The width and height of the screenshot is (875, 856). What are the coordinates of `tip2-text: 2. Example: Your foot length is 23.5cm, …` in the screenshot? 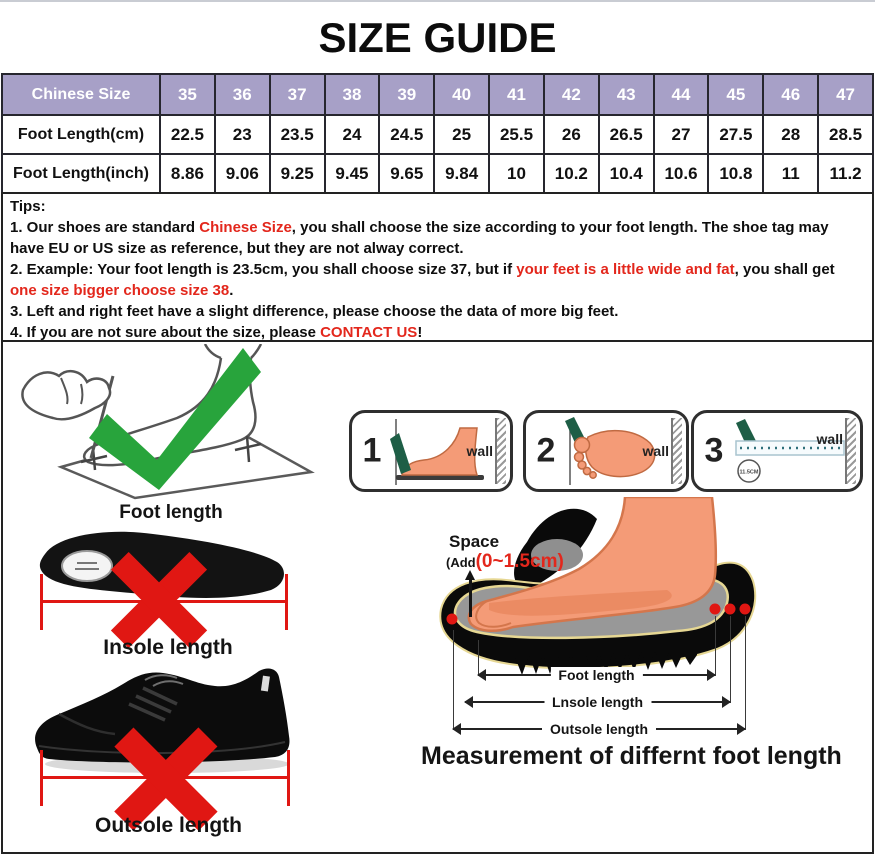 It's located at (263, 269).